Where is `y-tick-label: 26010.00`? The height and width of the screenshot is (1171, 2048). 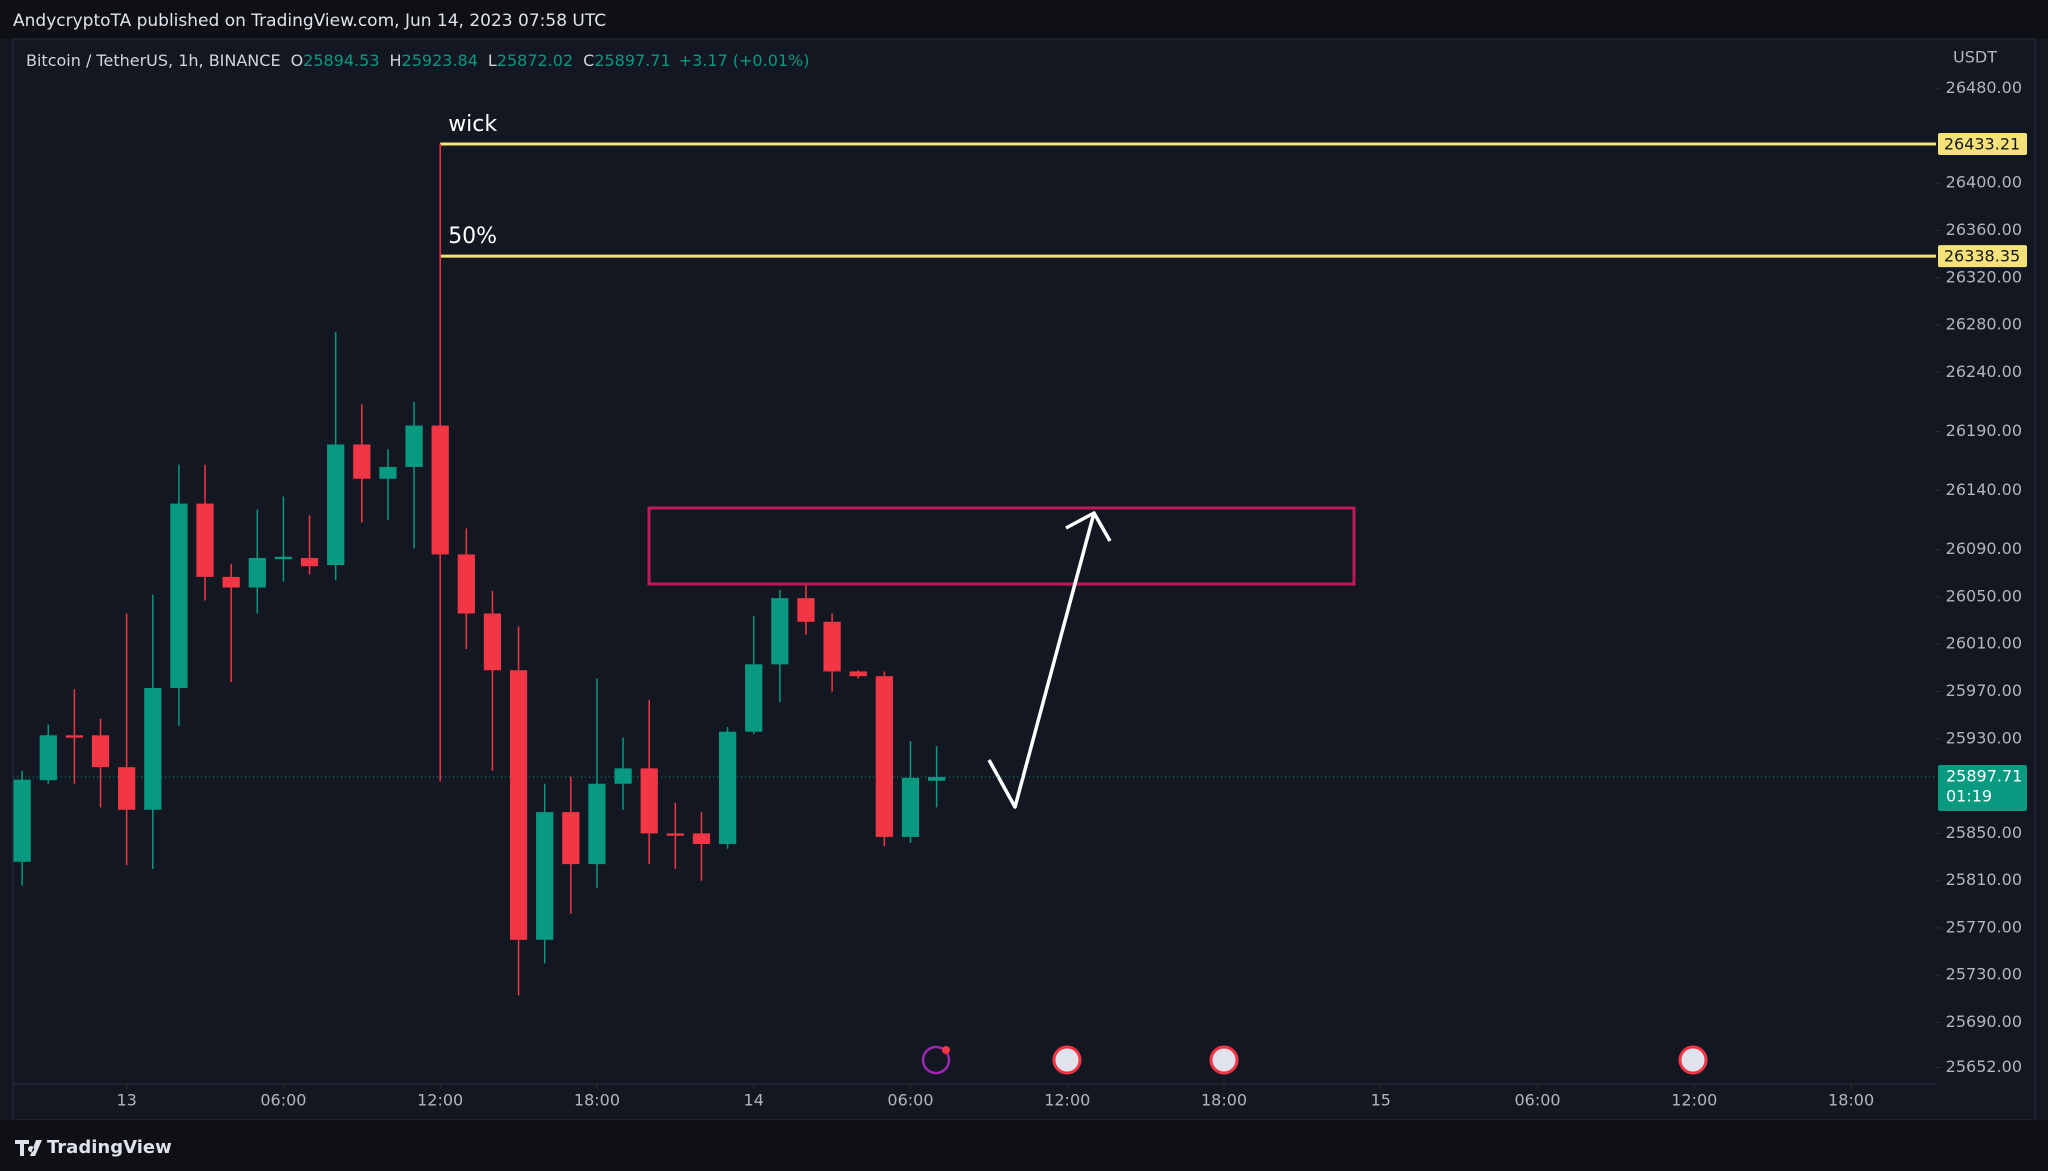 y-tick-label: 26010.00 is located at coordinates (1984, 643).